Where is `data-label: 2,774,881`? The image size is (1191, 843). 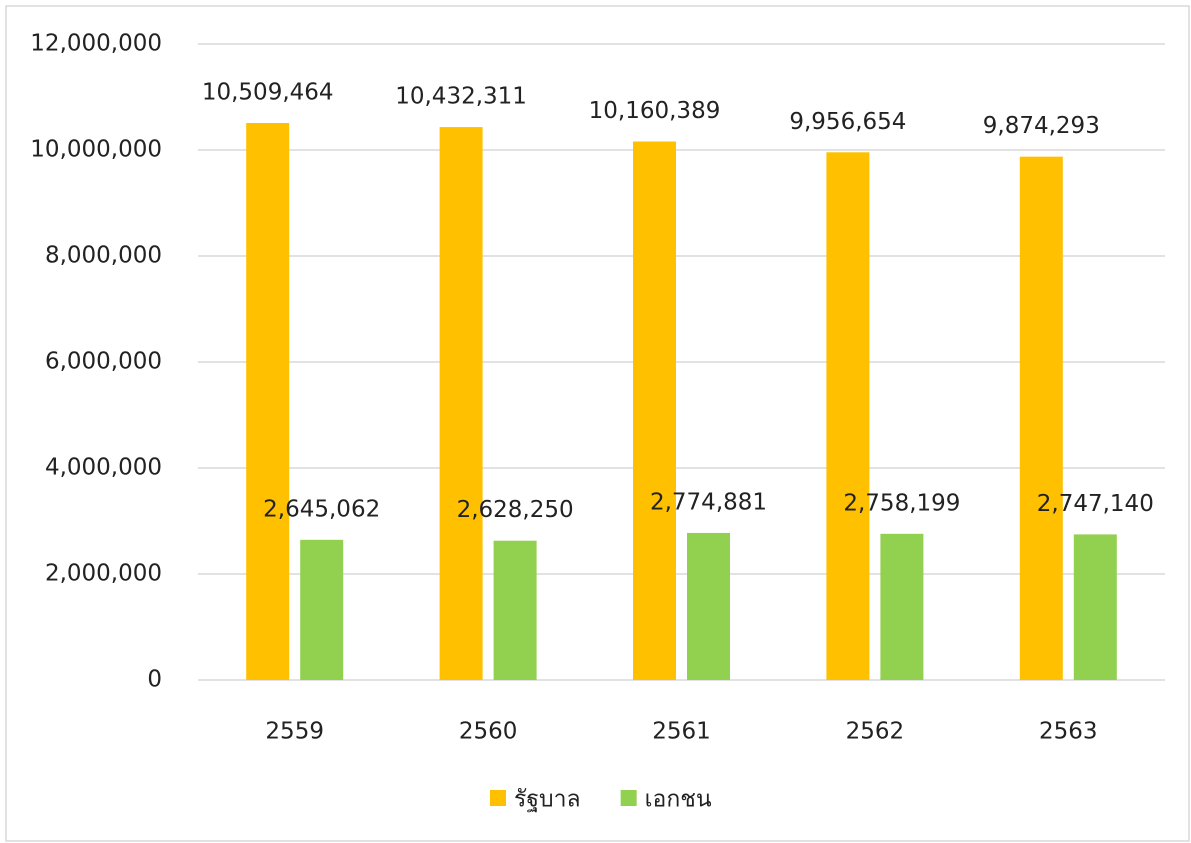
data-label: 2,774,881 is located at coordinates (708, 502).